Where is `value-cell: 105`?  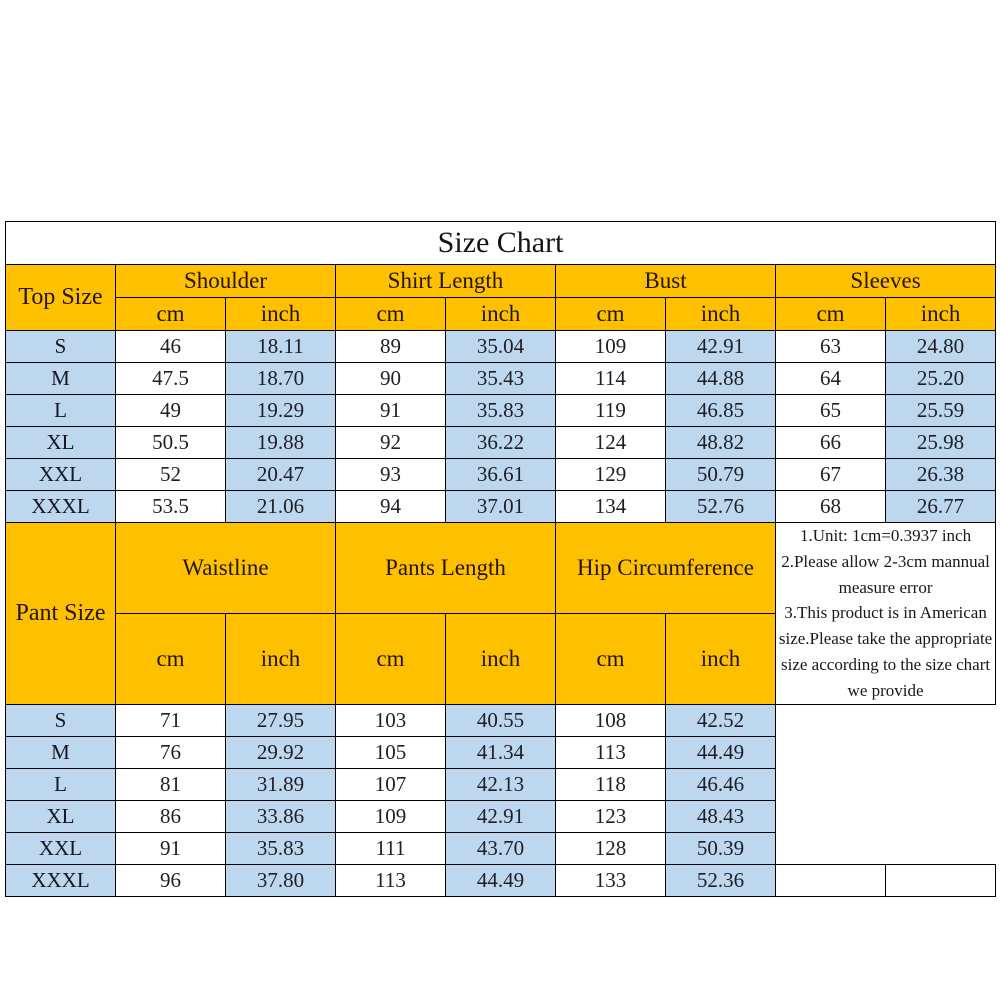 value-cell: 105 is located at coordinates (390, 752).